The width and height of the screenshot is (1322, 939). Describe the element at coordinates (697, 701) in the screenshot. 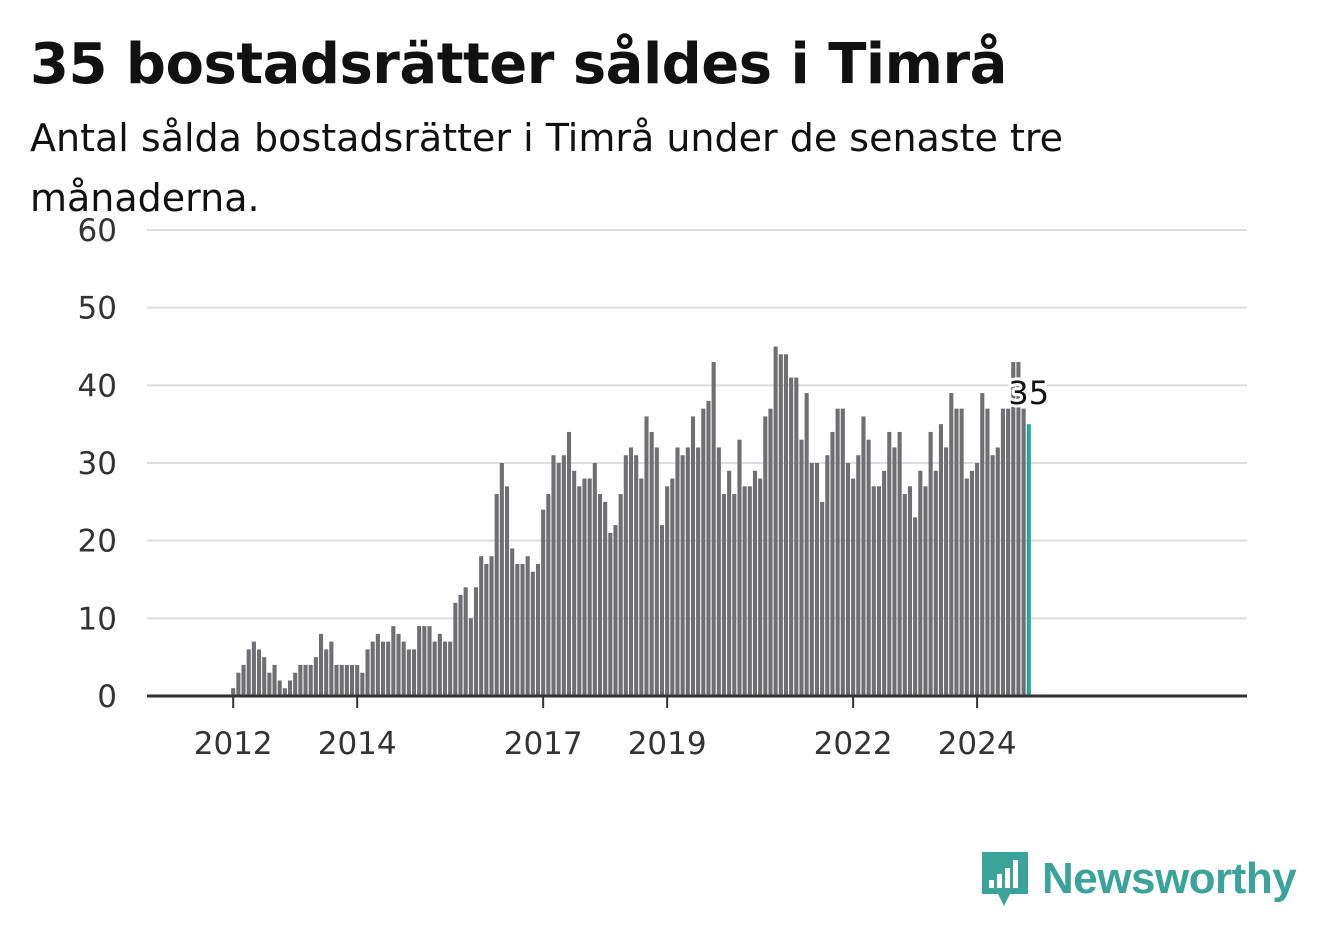

I see `x-axis` at that location.